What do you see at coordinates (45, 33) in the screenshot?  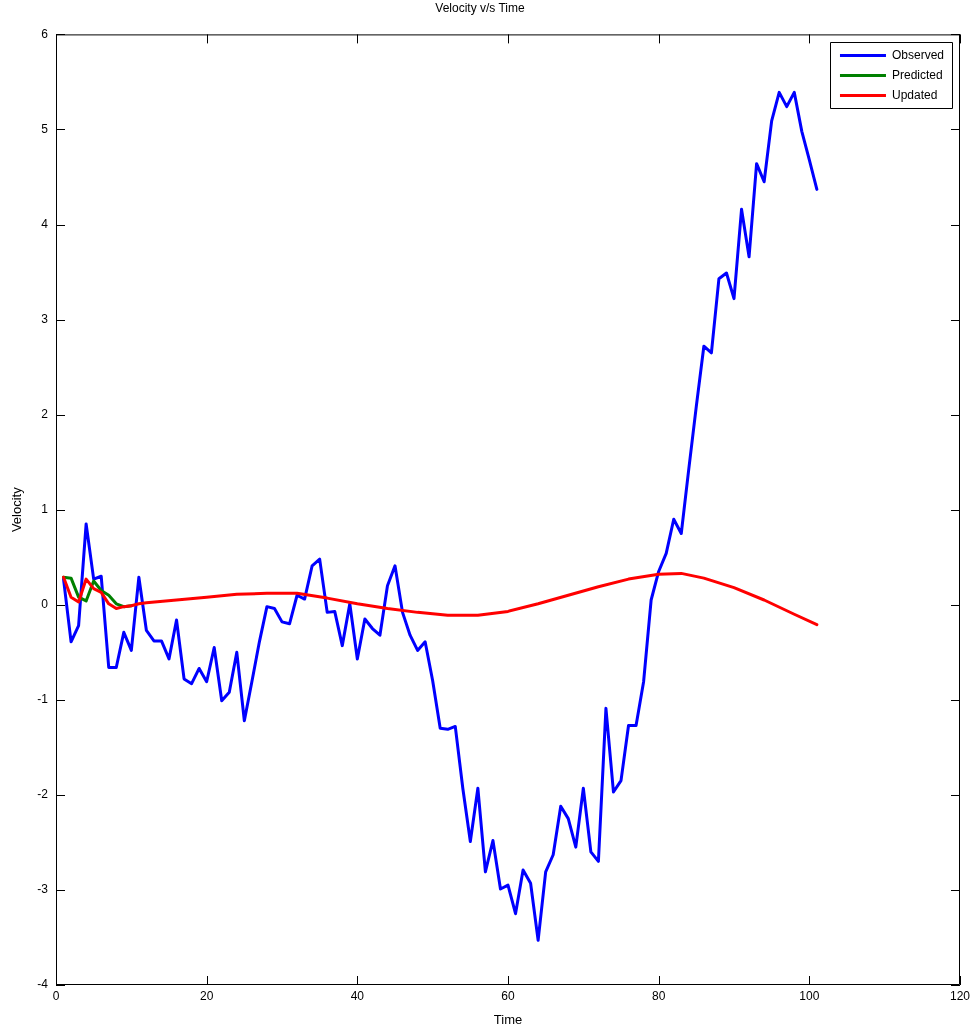 I see `y-tick-label: 6` at bounding box center [45, 33].